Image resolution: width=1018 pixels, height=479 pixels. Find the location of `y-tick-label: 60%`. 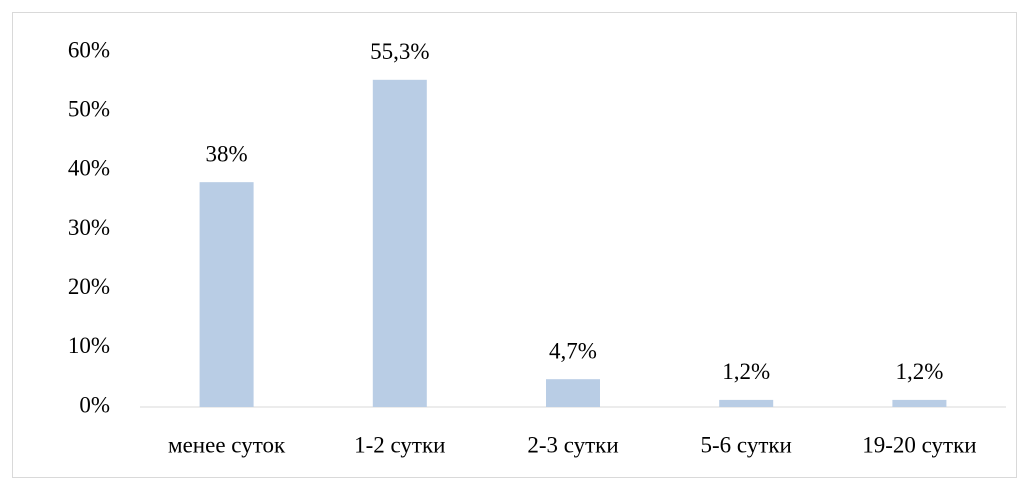

y-tick-label: 60% is located at coordinates (89, 49).